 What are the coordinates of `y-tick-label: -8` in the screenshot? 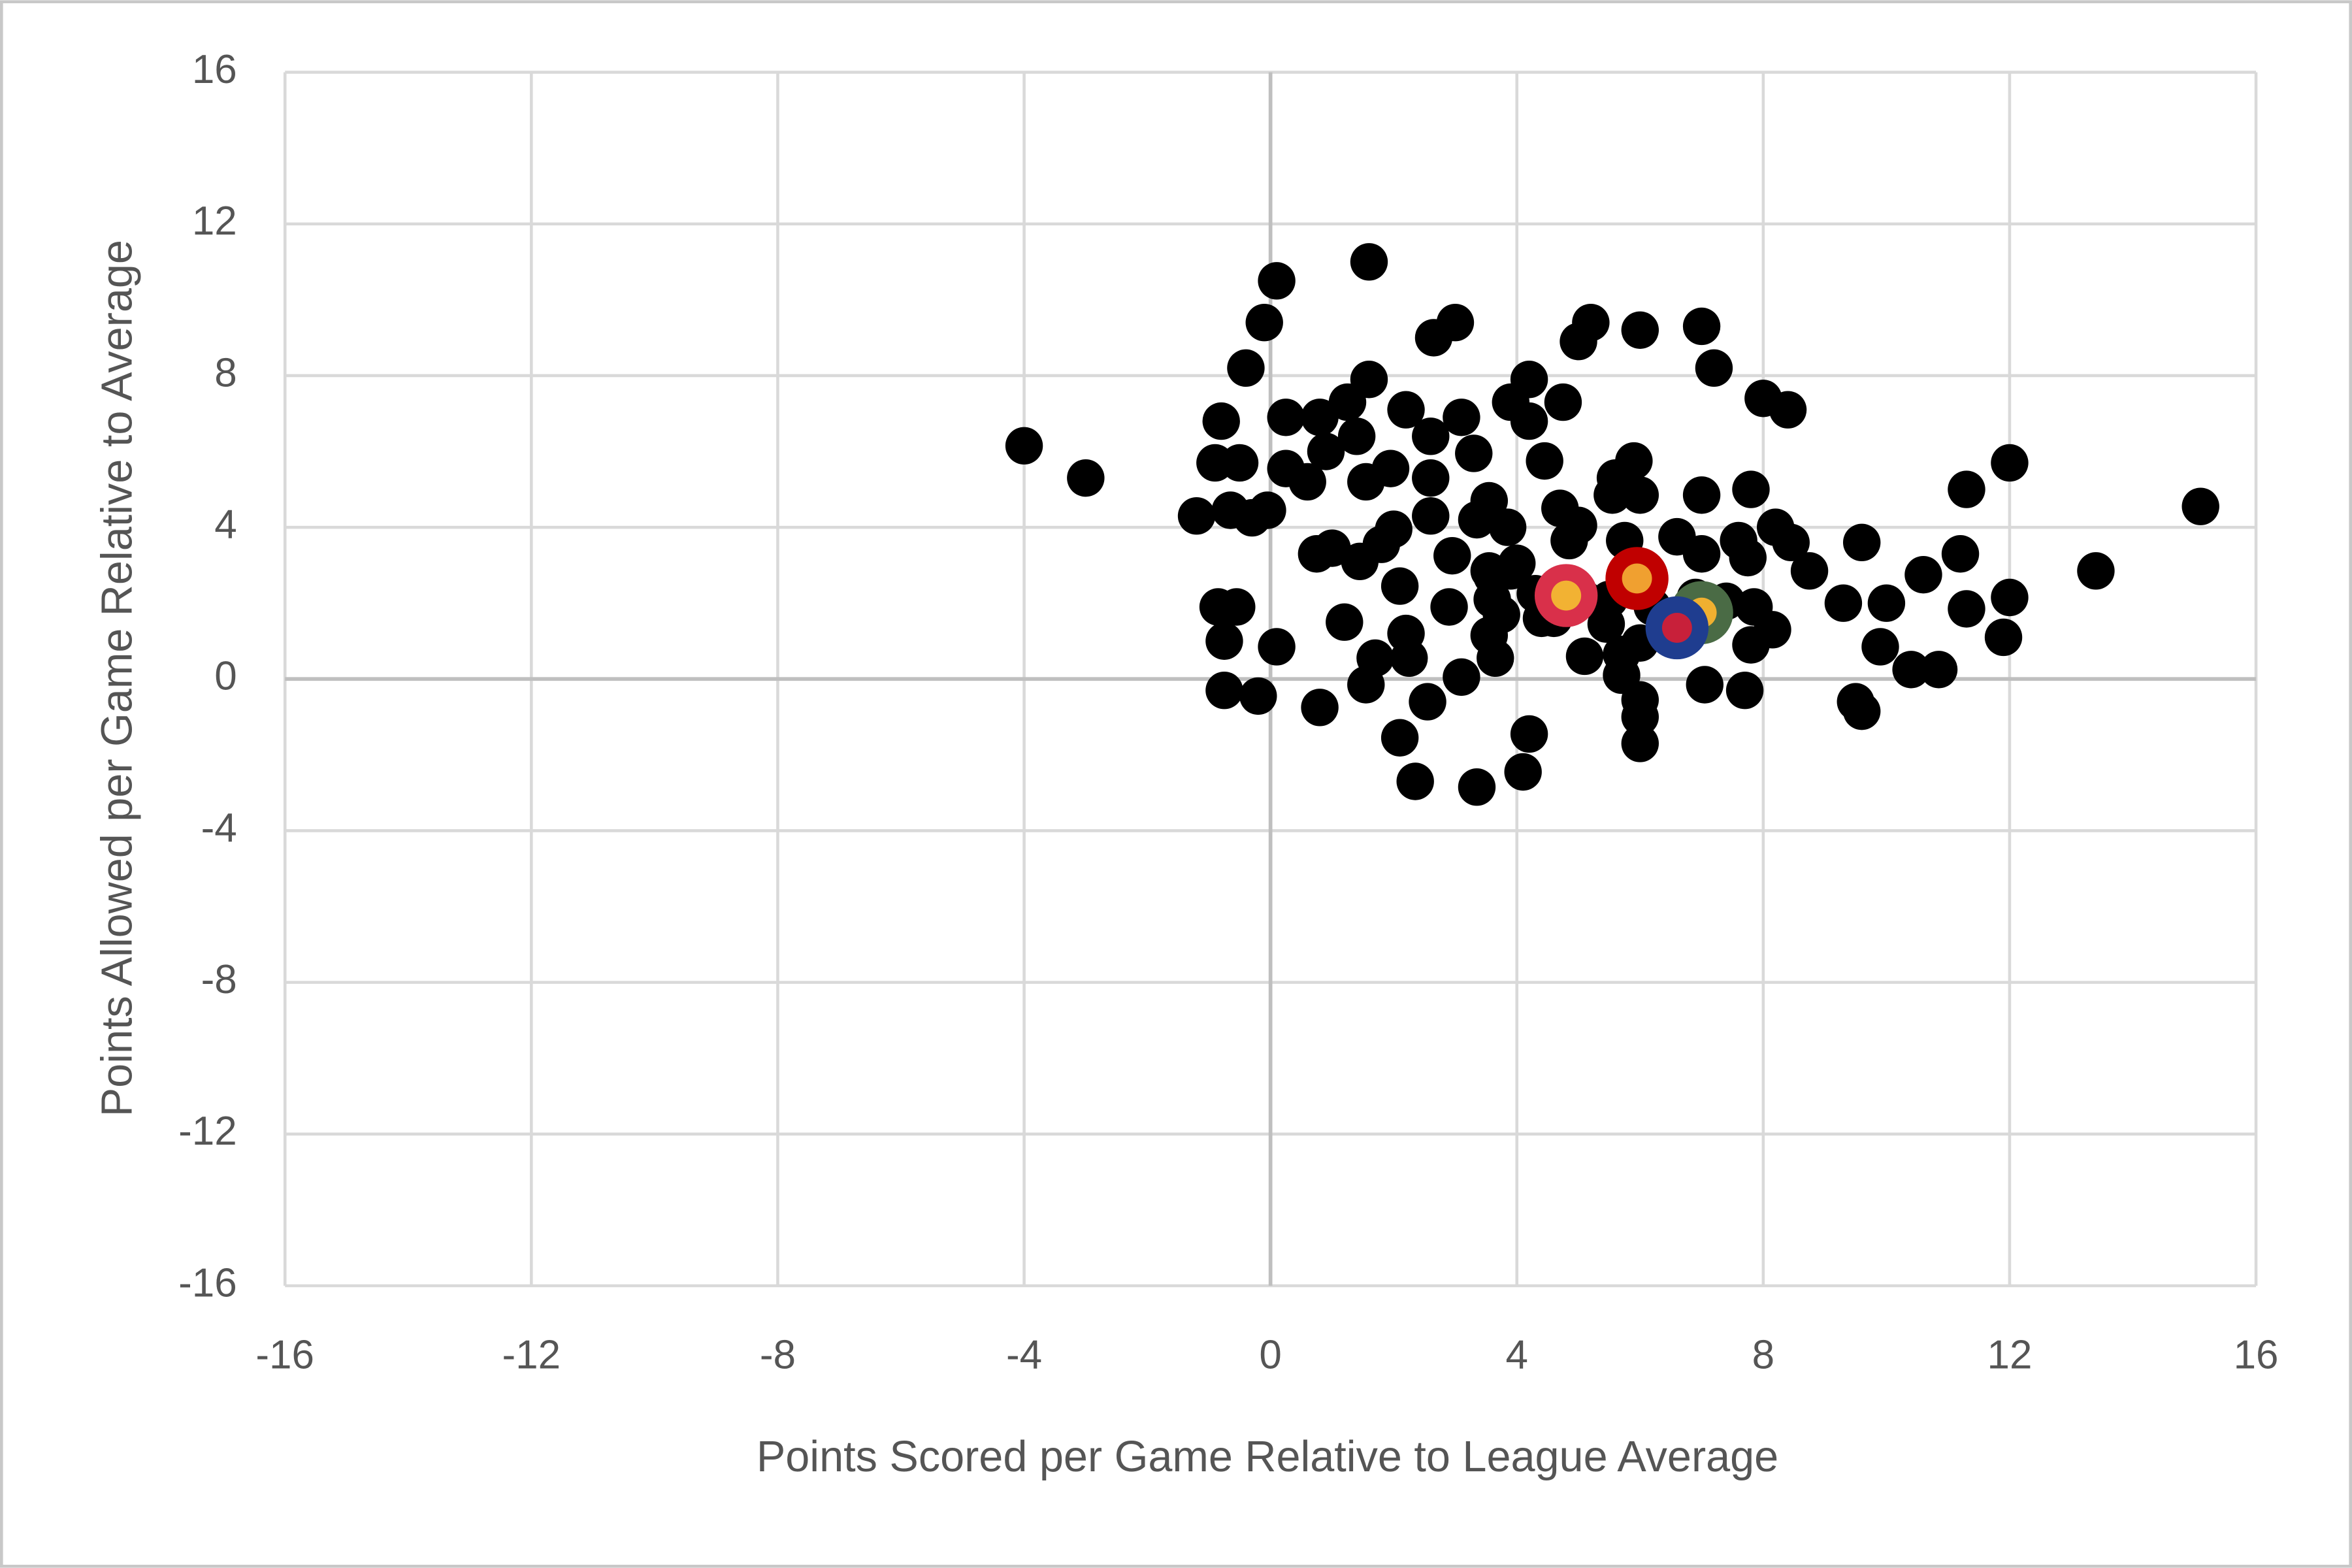 It's located at (219, 979).